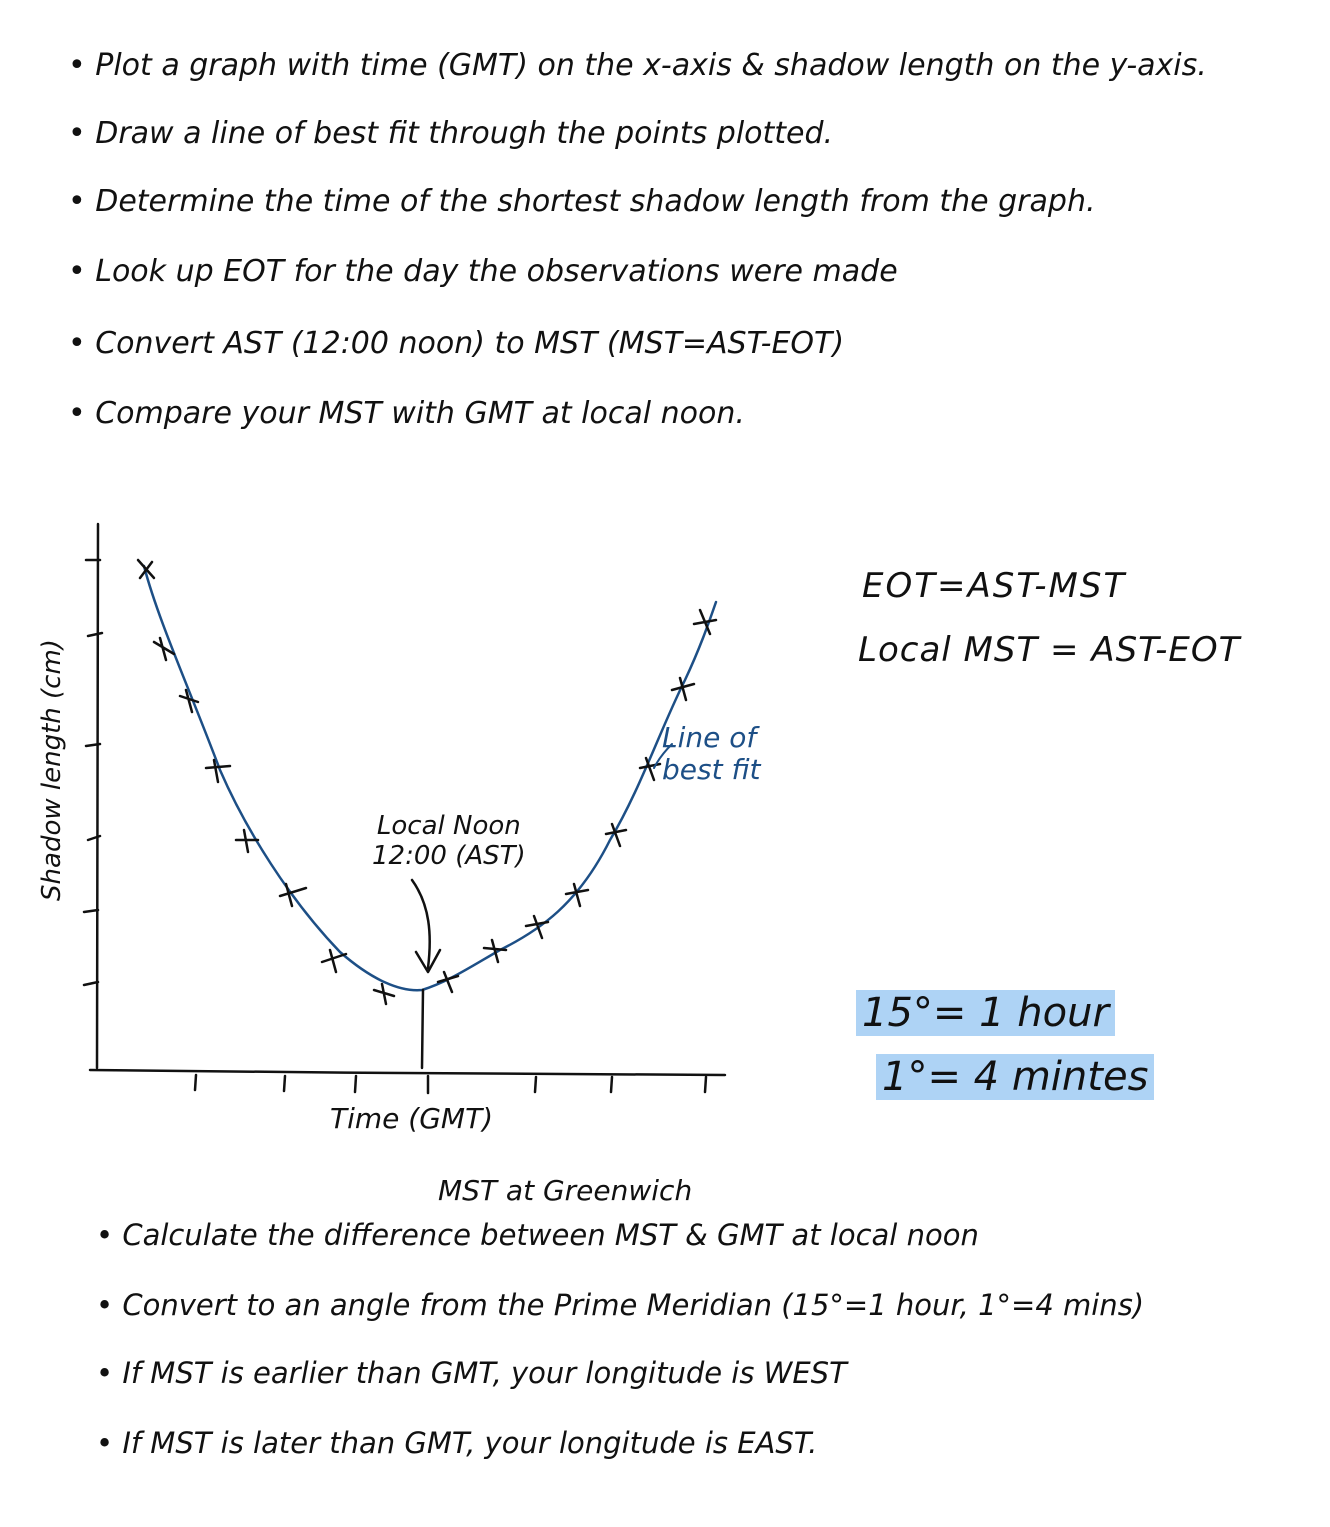 This screenshot has height=1527, width=1330. What do you see at coordinates (1049, 650) in the screenshot?
I see `local-mst-equation: Local MST = AST-EOT` at bounding box center [1049, 650].